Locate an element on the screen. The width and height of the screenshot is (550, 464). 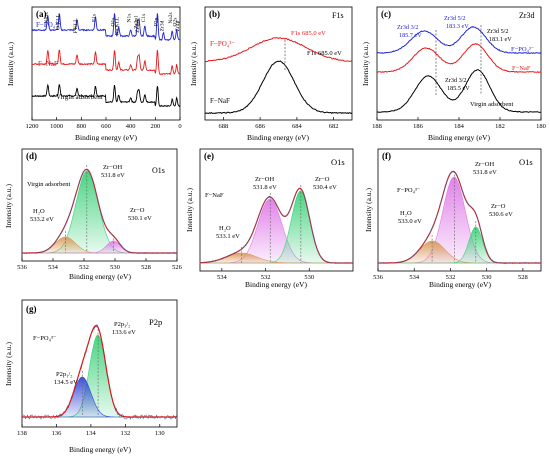
peak-label: Zr3p1 is located at coordinates (137, 22).